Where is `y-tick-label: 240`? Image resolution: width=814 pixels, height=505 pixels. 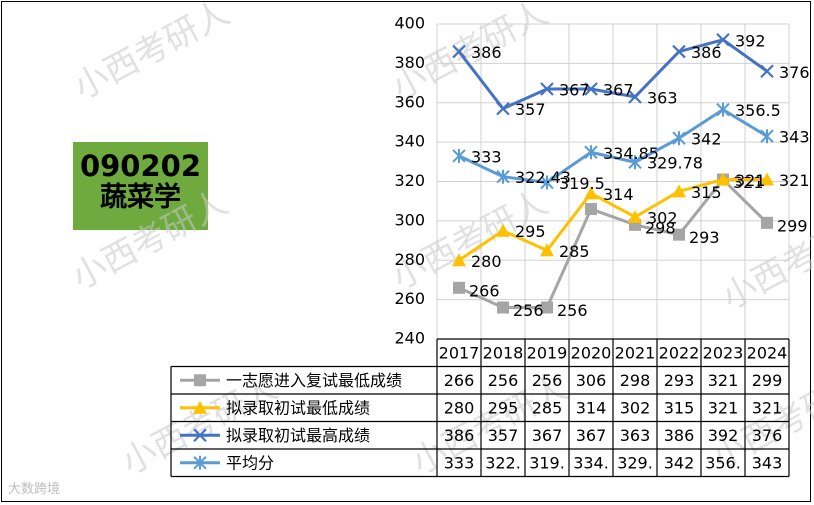 y-tick-label: 240 is located at coordinates (409, 338).